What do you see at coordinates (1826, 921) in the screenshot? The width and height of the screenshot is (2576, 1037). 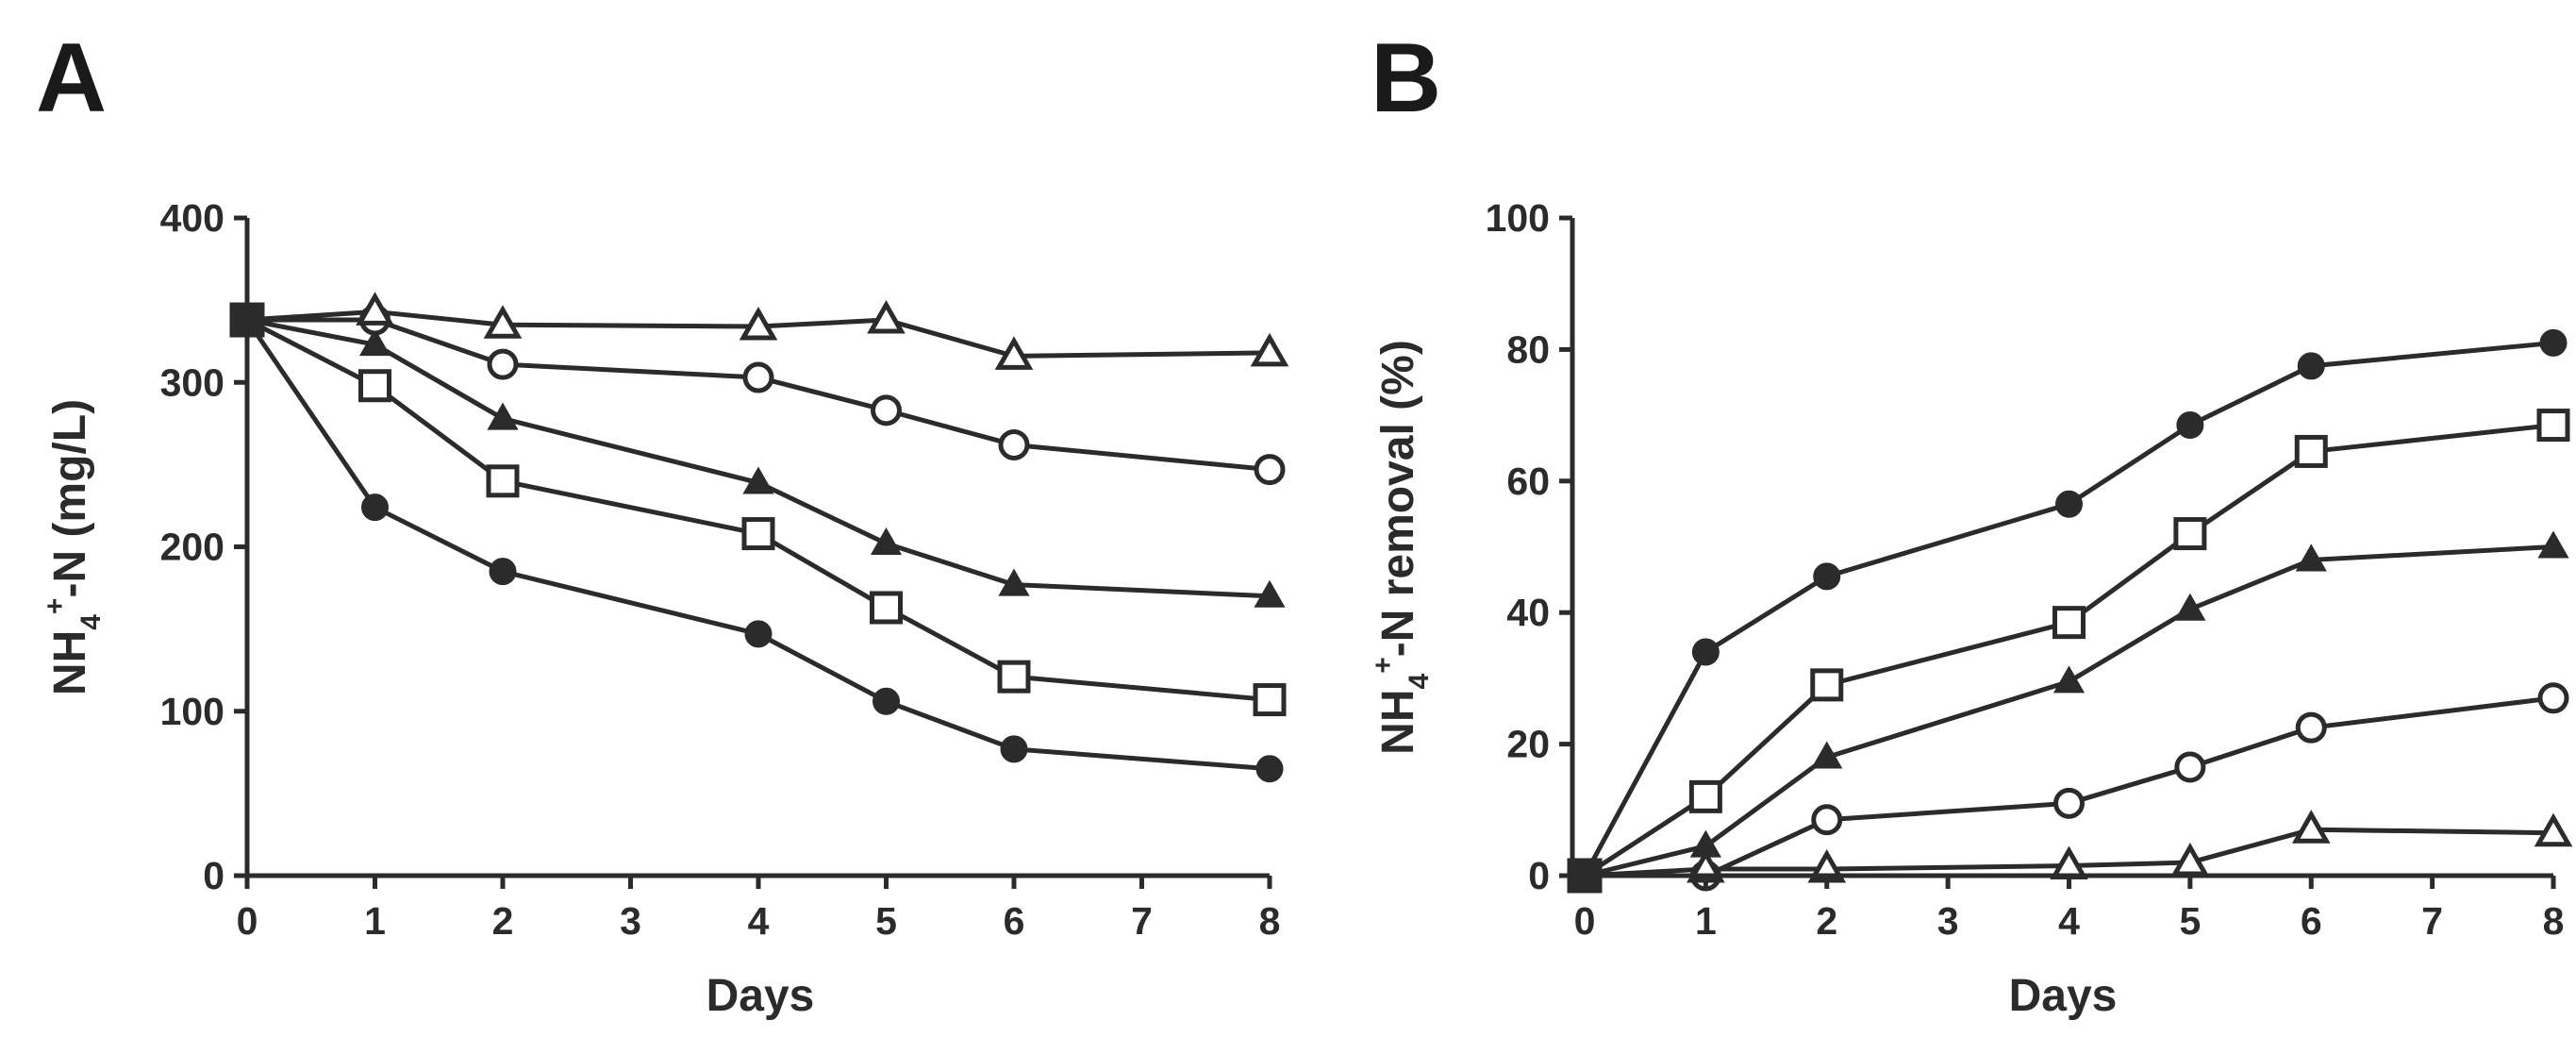 I see `panel-b-x-tick-label: 2` at bounding box center [1826, 921].